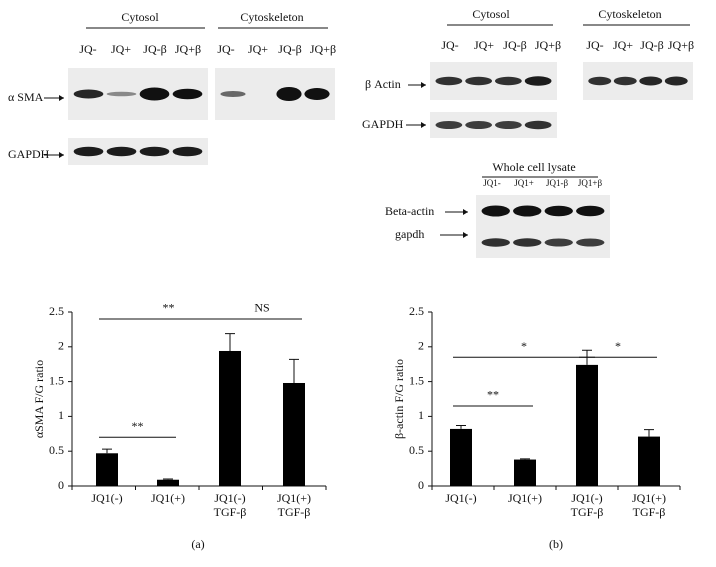  Describe the element at coordinates (383, 84) in the screenshot. I see `blot-row-label: β Actin` at that location.